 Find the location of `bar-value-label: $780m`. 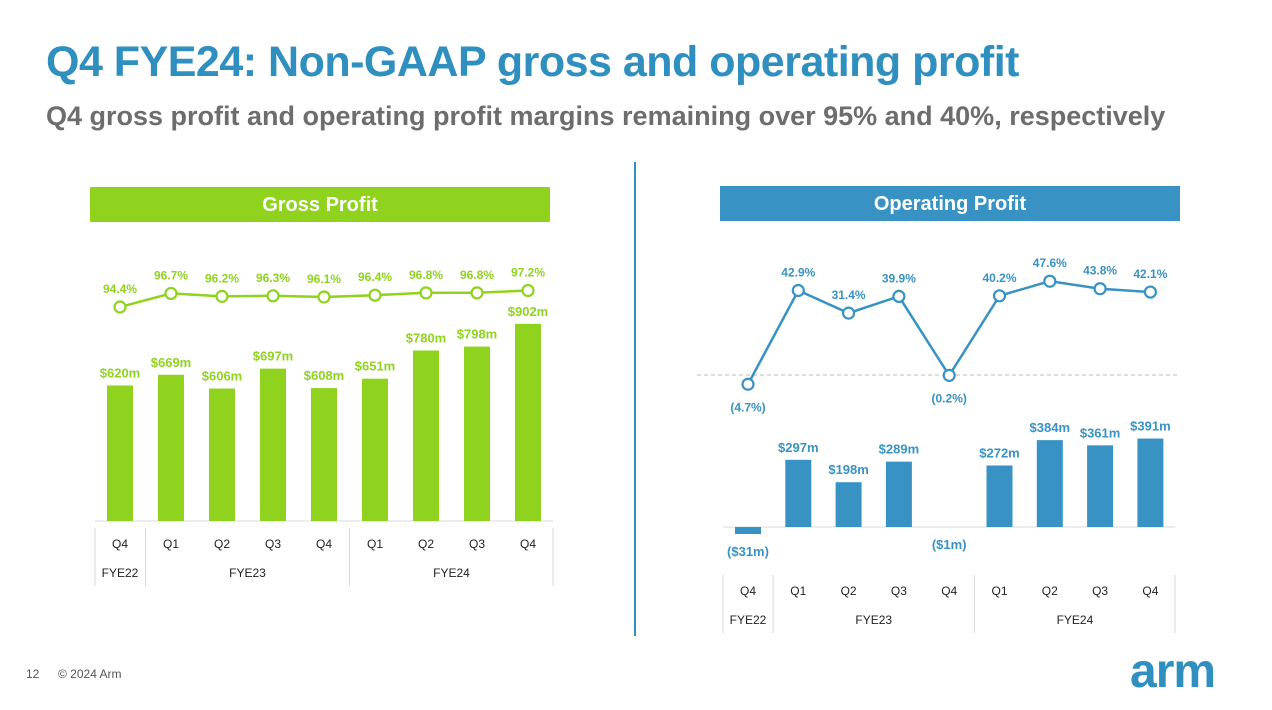

bar-value-label: $780m is located at coordinates (426, 337).